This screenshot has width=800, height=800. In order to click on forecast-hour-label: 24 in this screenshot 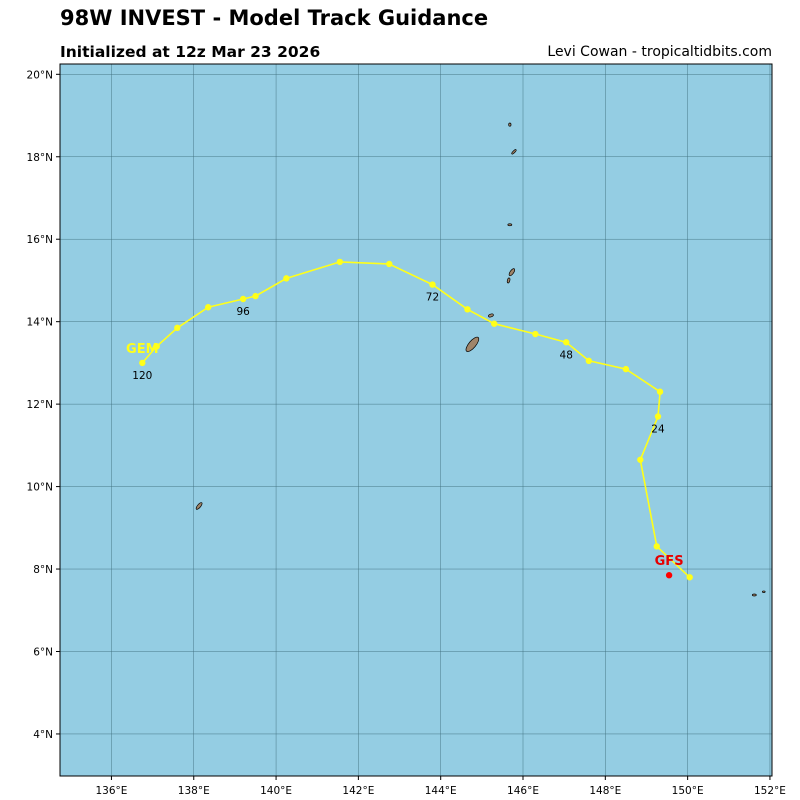, I will do `click(658, 429)`.